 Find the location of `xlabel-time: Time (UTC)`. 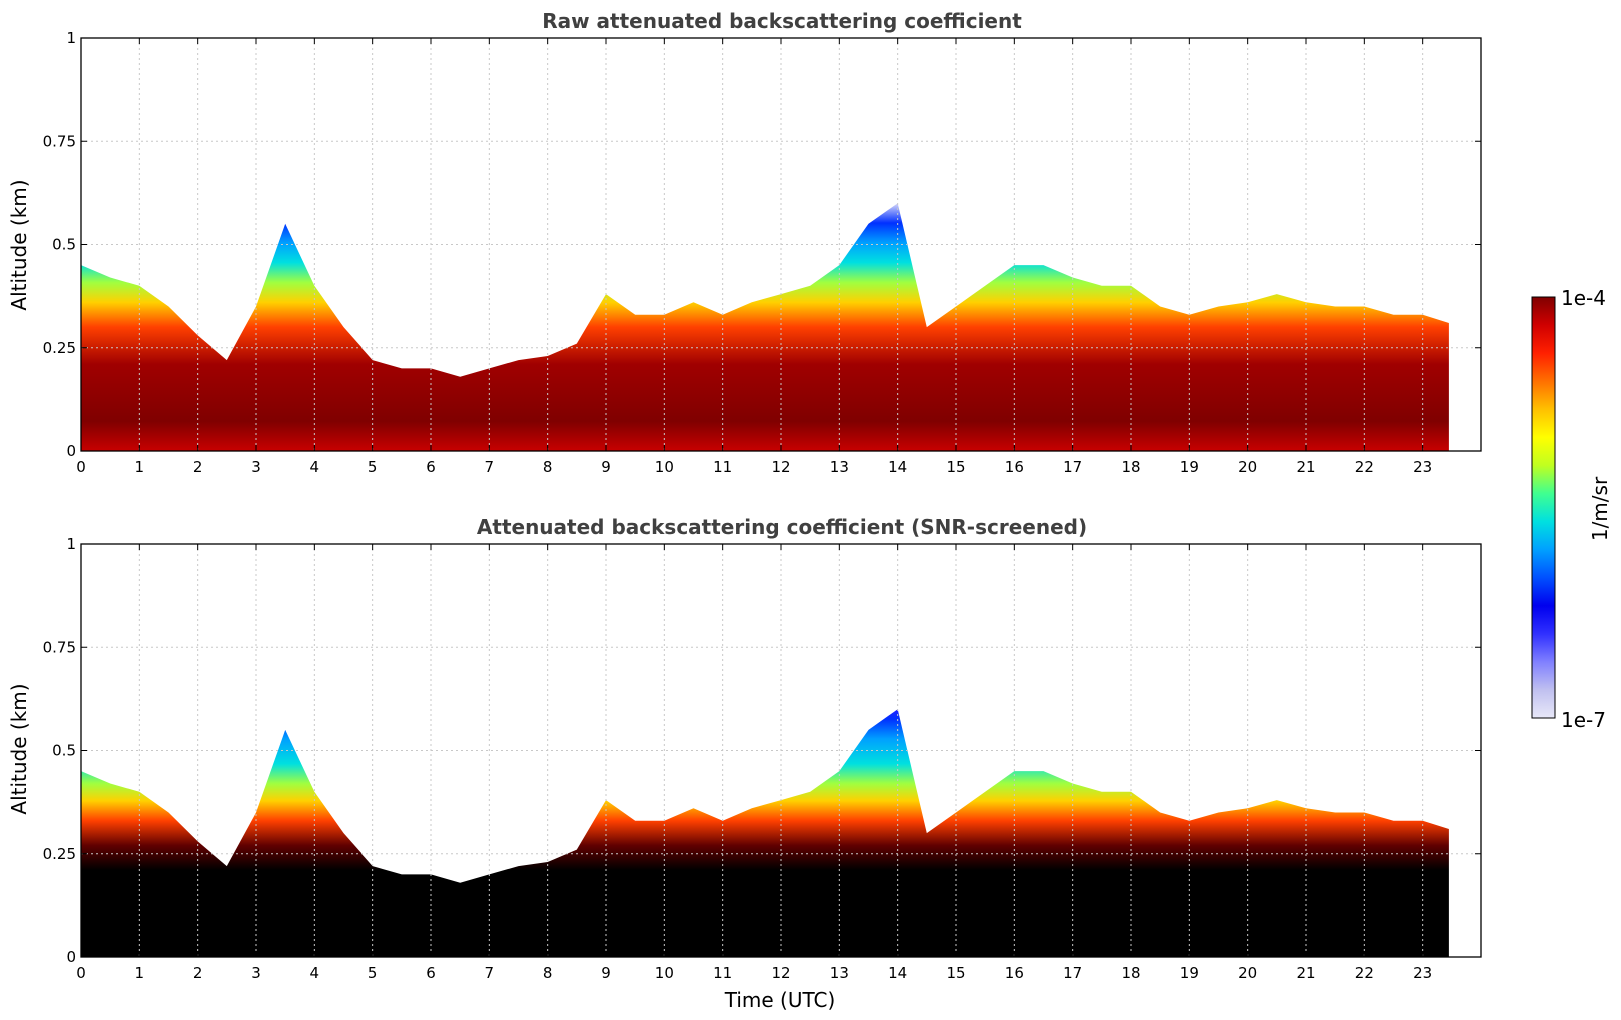

xlabel-time: Time (UTC) is located at coordinates (780, 1000).